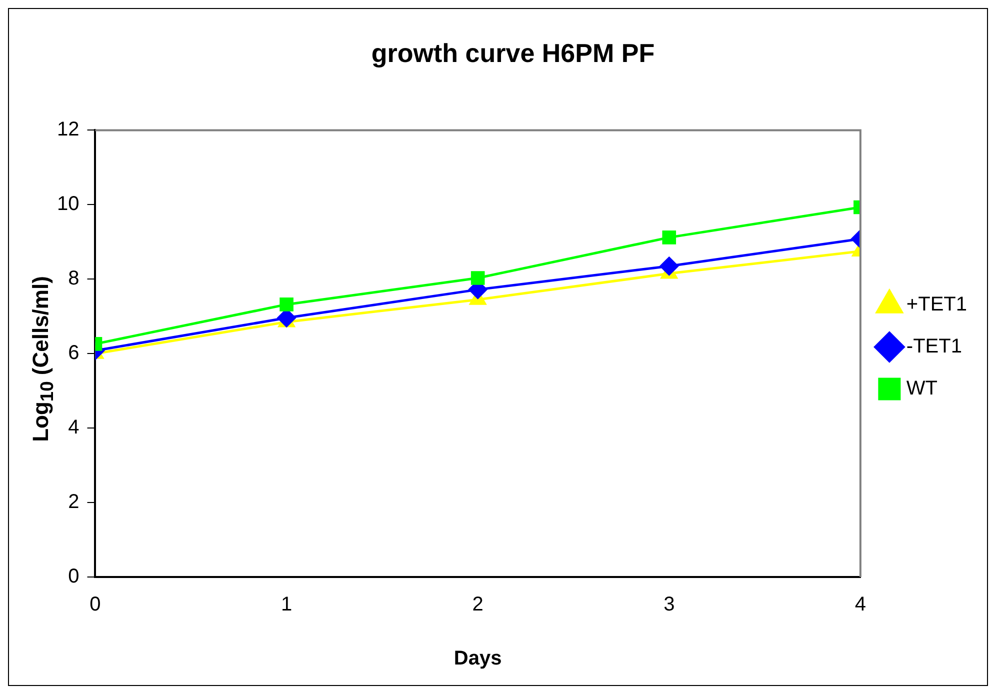 Image resolution: width=998 pixels, height=695 pixels. Describe the element at coordinates (74, 353) in the screenshot. I see `y-tick-label: 6` at that location.